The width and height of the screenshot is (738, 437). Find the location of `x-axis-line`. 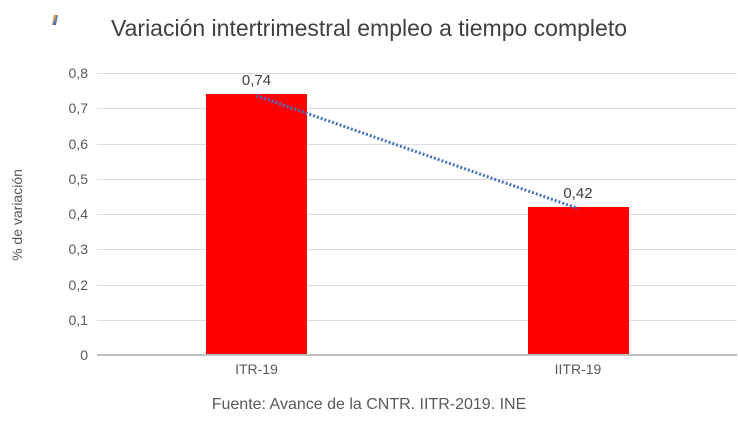

x-axis-line is located at coordinates (417, 355).